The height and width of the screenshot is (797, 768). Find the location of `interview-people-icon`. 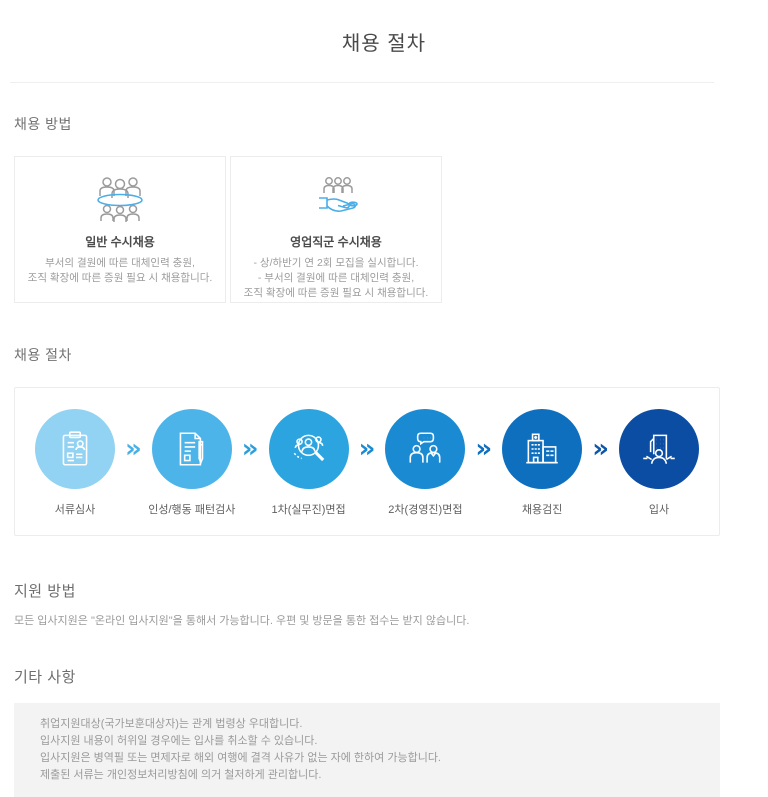

interview-people-icon is located at coordinates (425, 447).